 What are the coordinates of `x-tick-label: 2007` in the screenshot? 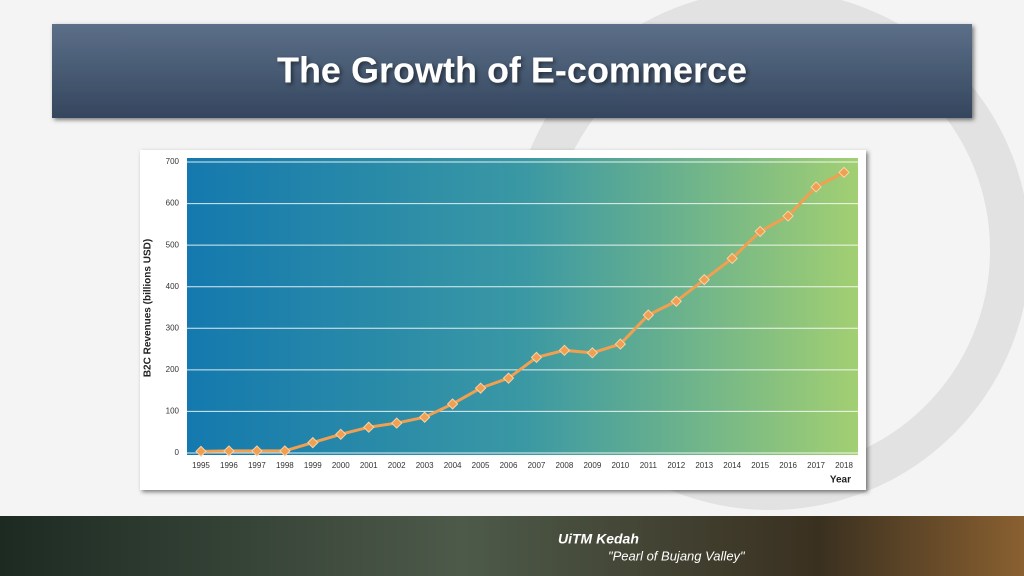 It's located at (537, 465).